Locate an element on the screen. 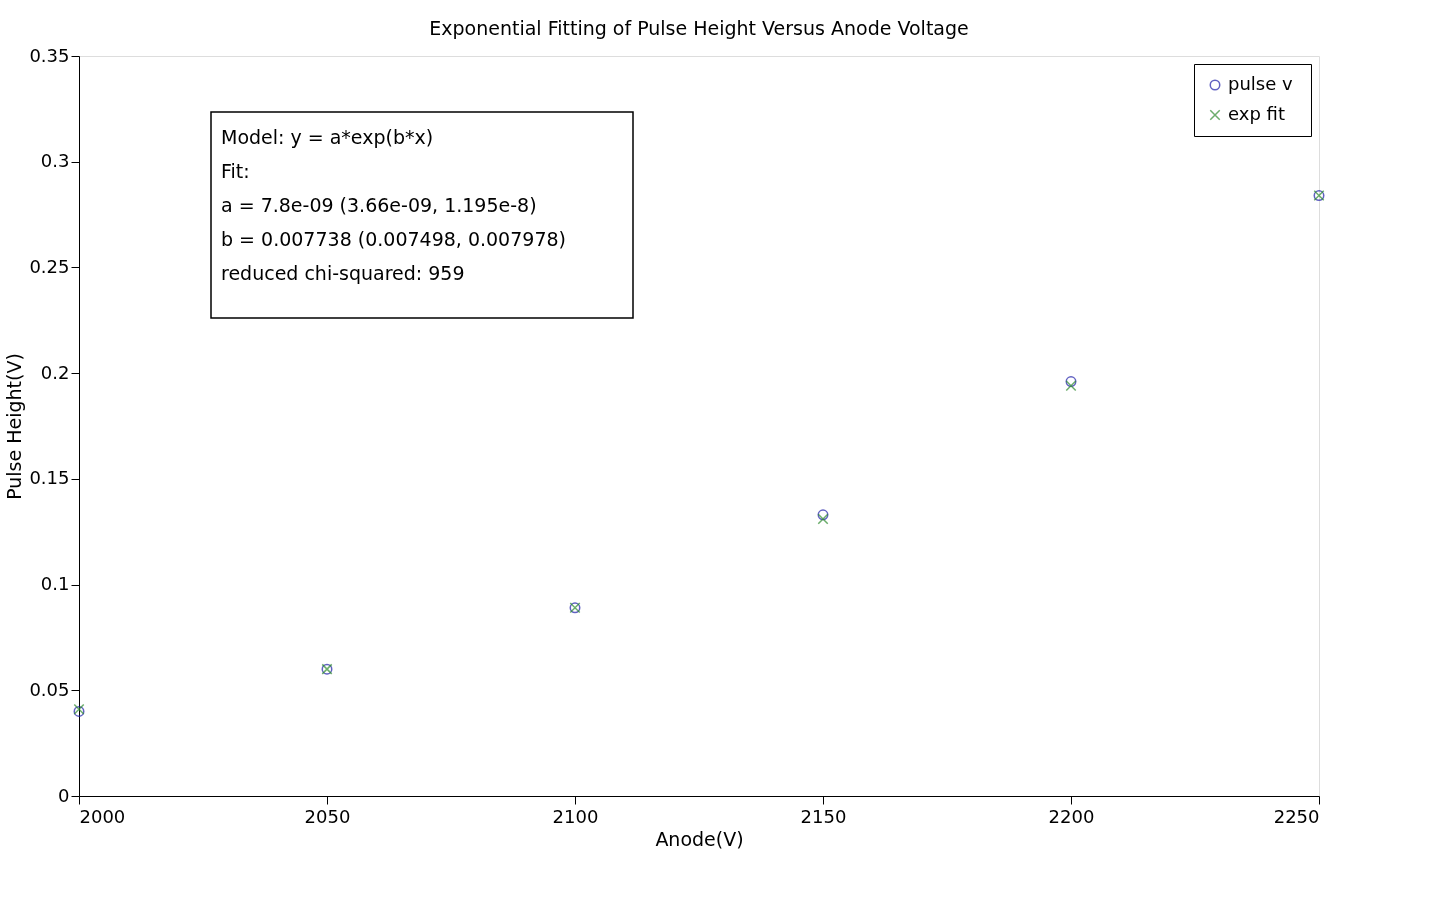  y-axis-title: Pulse Height(V) is located at coordinates (14, 426).